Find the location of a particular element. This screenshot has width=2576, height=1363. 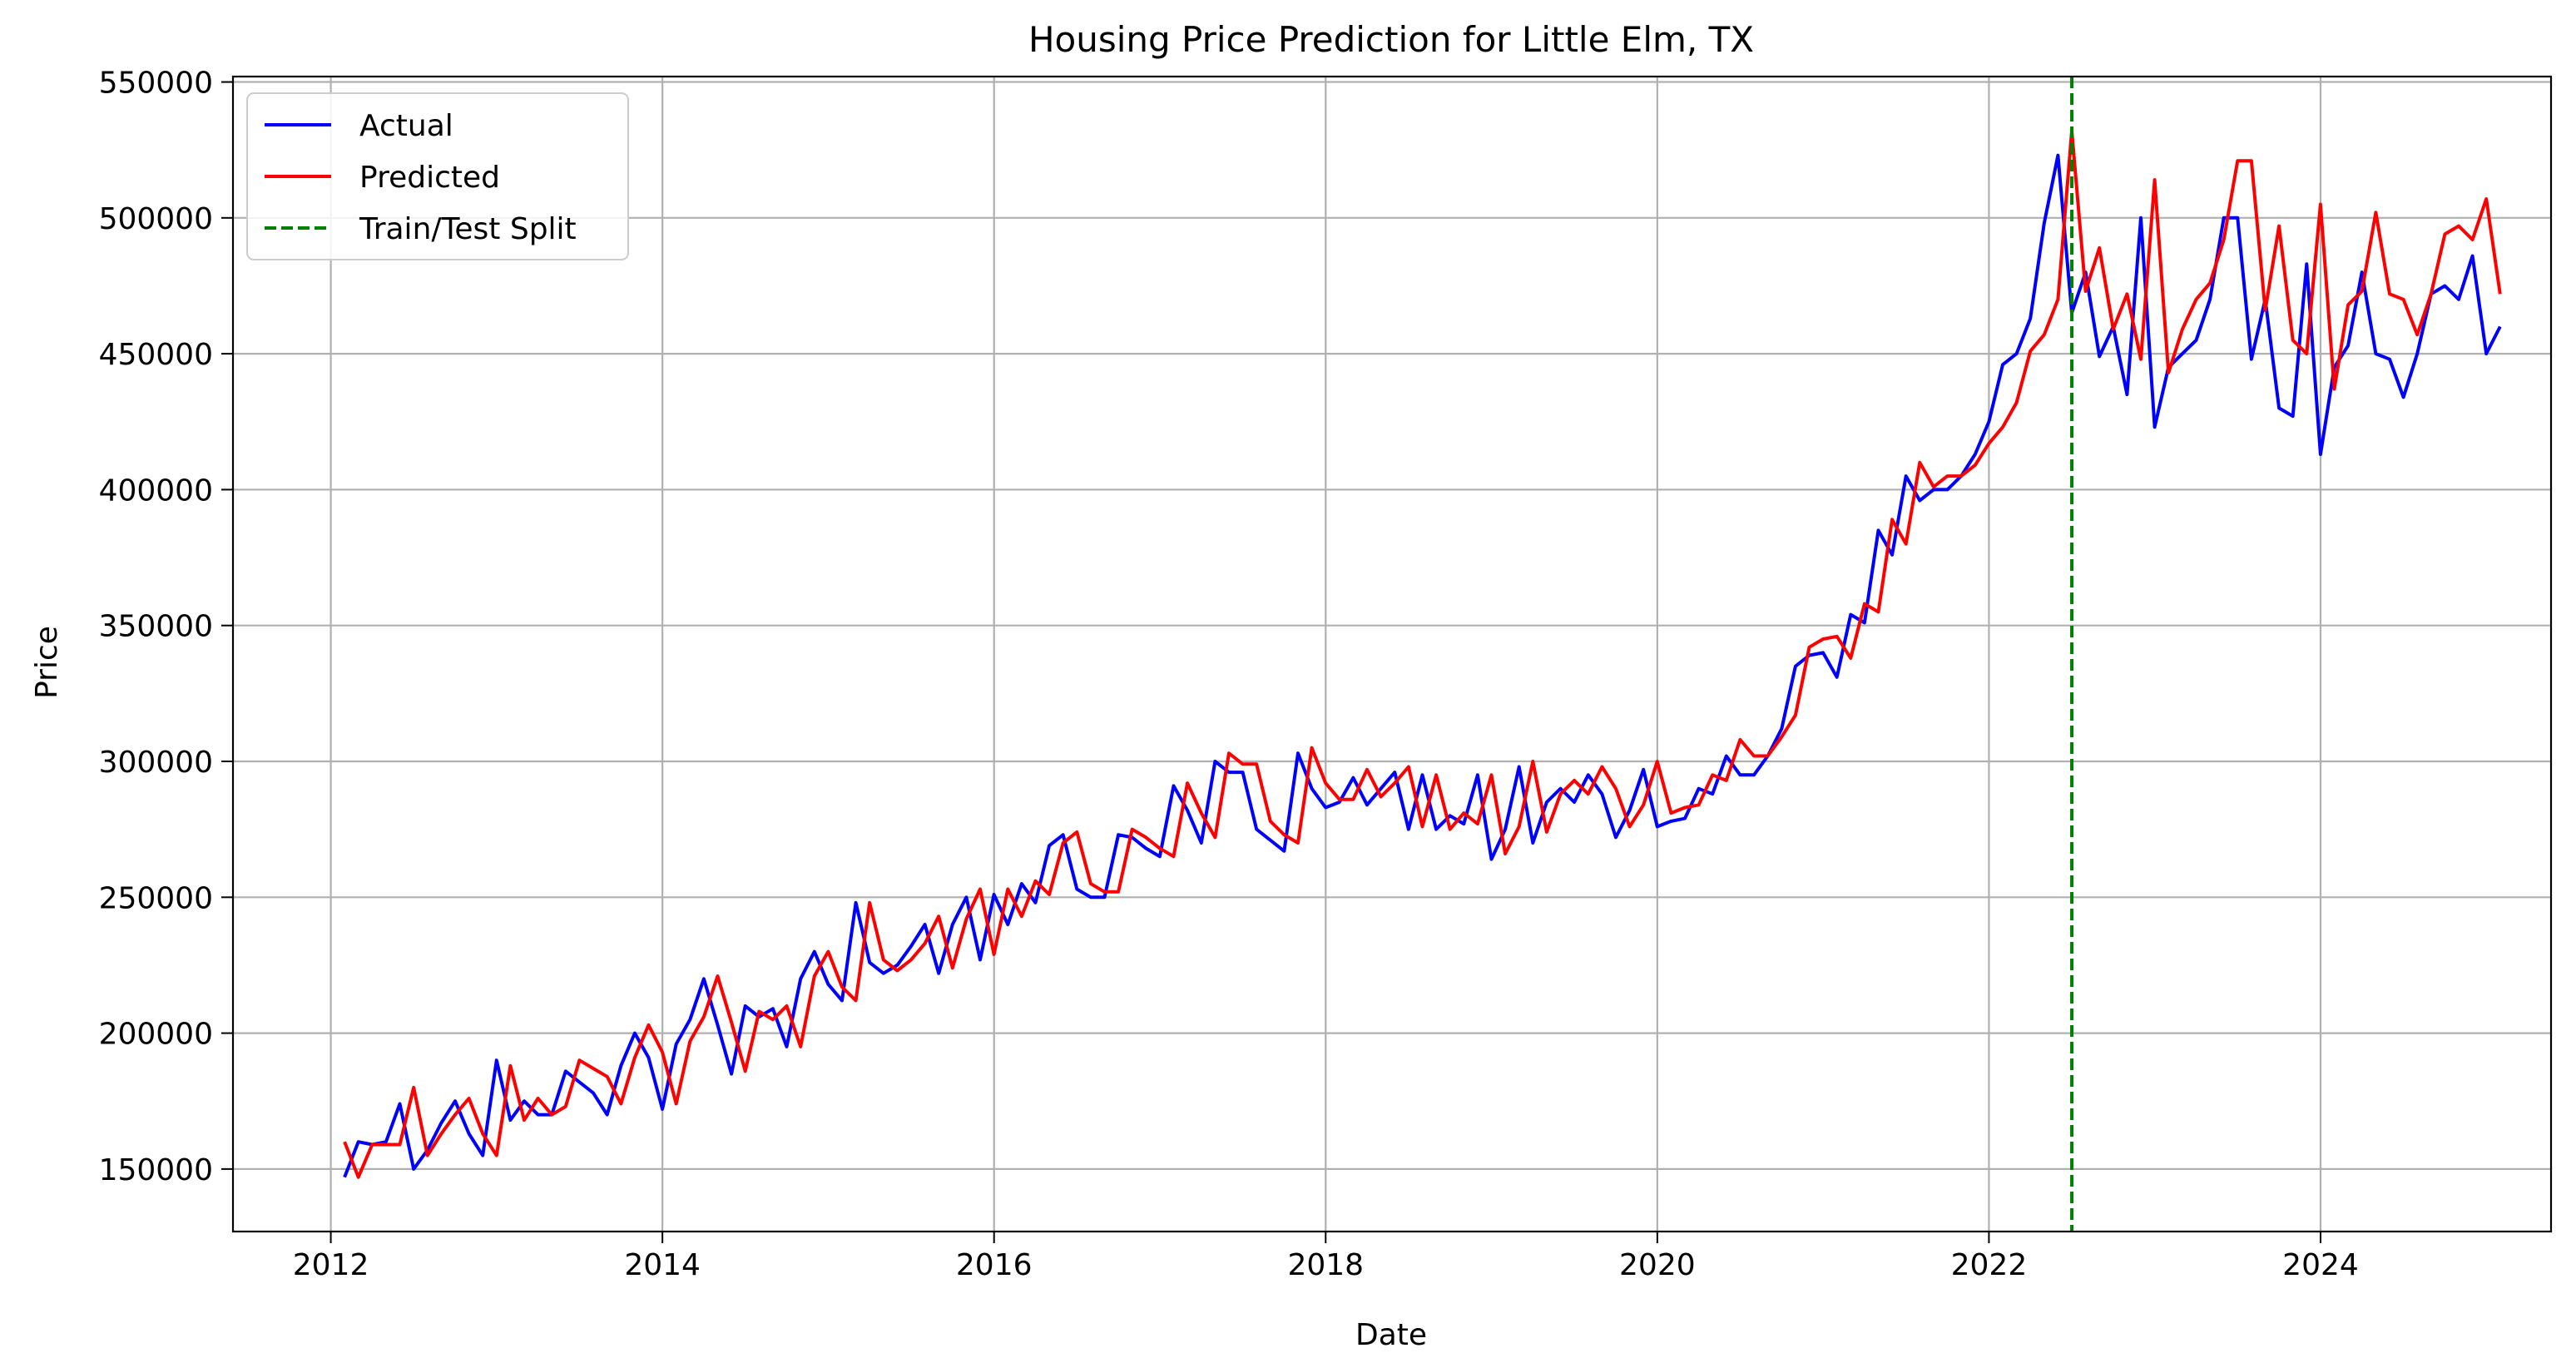

y-tick-label: 400000 is located at coordinates (156, 491).